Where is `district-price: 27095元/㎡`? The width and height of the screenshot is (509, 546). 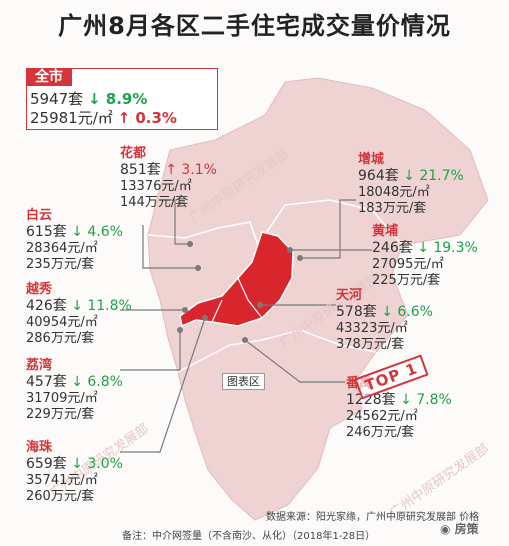
district-price: 27095元/㎡ is located at coordinates (408, 264).